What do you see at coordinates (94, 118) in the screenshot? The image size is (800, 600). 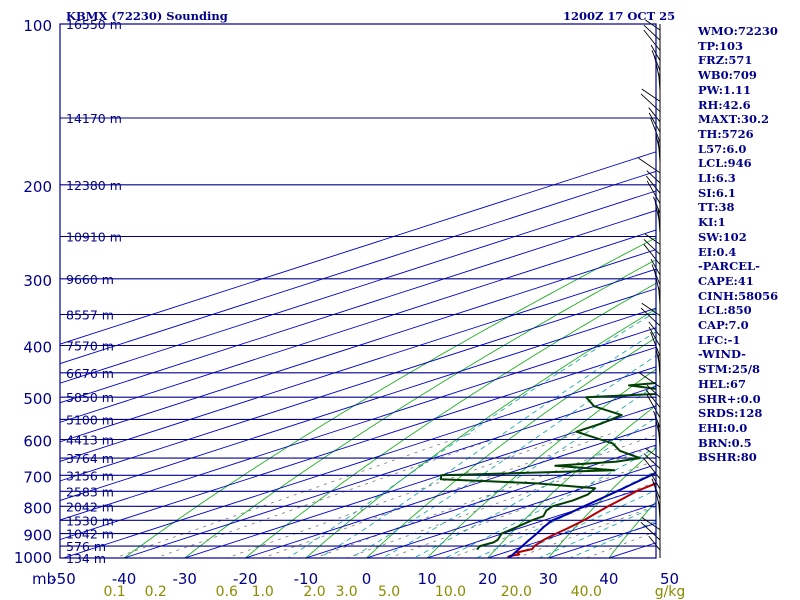 I see `height-label: 14170 m` at bounding box center [94, 118].